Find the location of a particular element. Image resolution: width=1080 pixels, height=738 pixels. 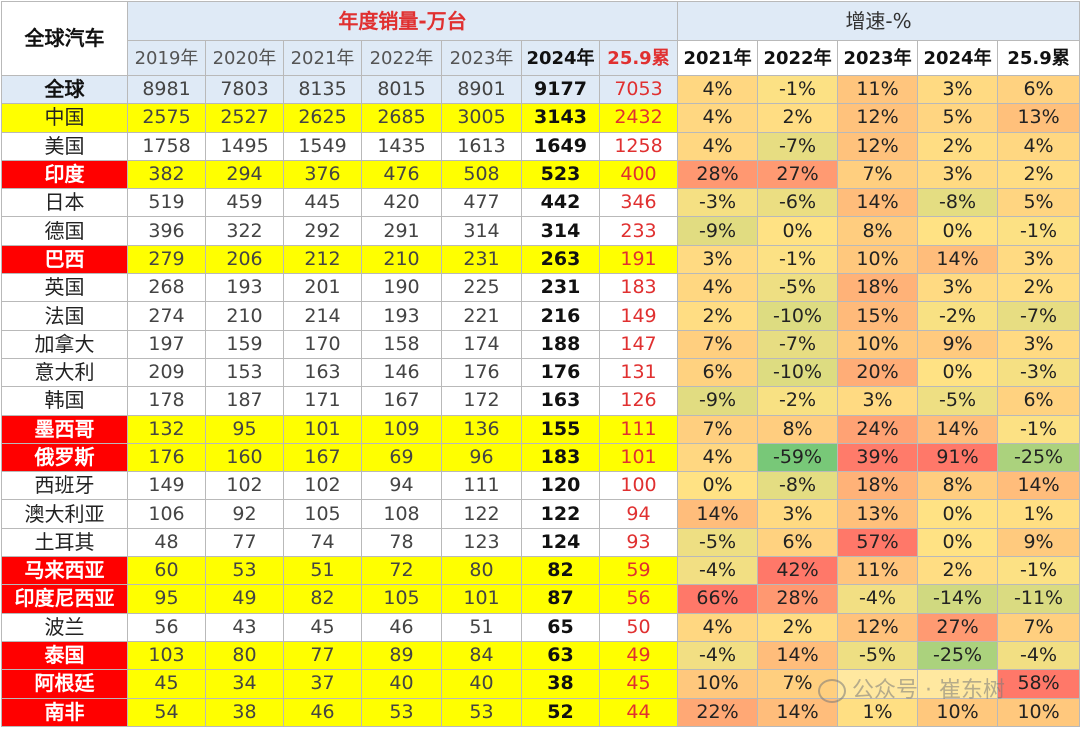

sales-cell: 37 is located at coordinates (322, 684).